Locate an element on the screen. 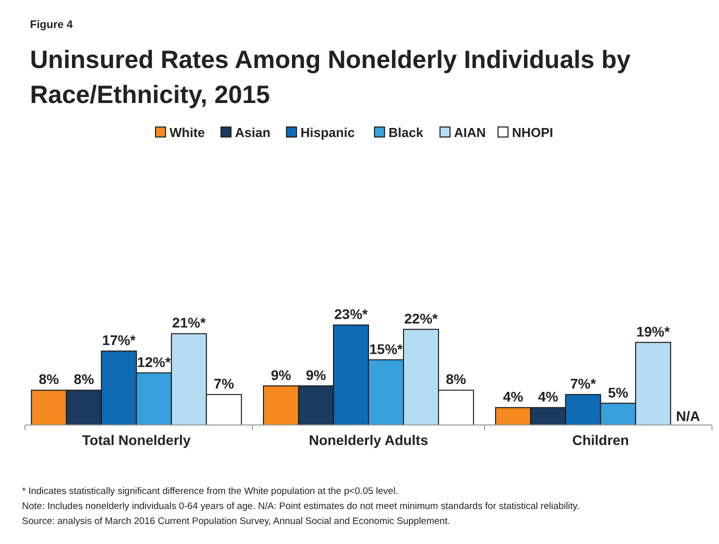 The height and width of the screenshot is (544, 719). x-tick-label: Children is located at coordinates (600, 440).